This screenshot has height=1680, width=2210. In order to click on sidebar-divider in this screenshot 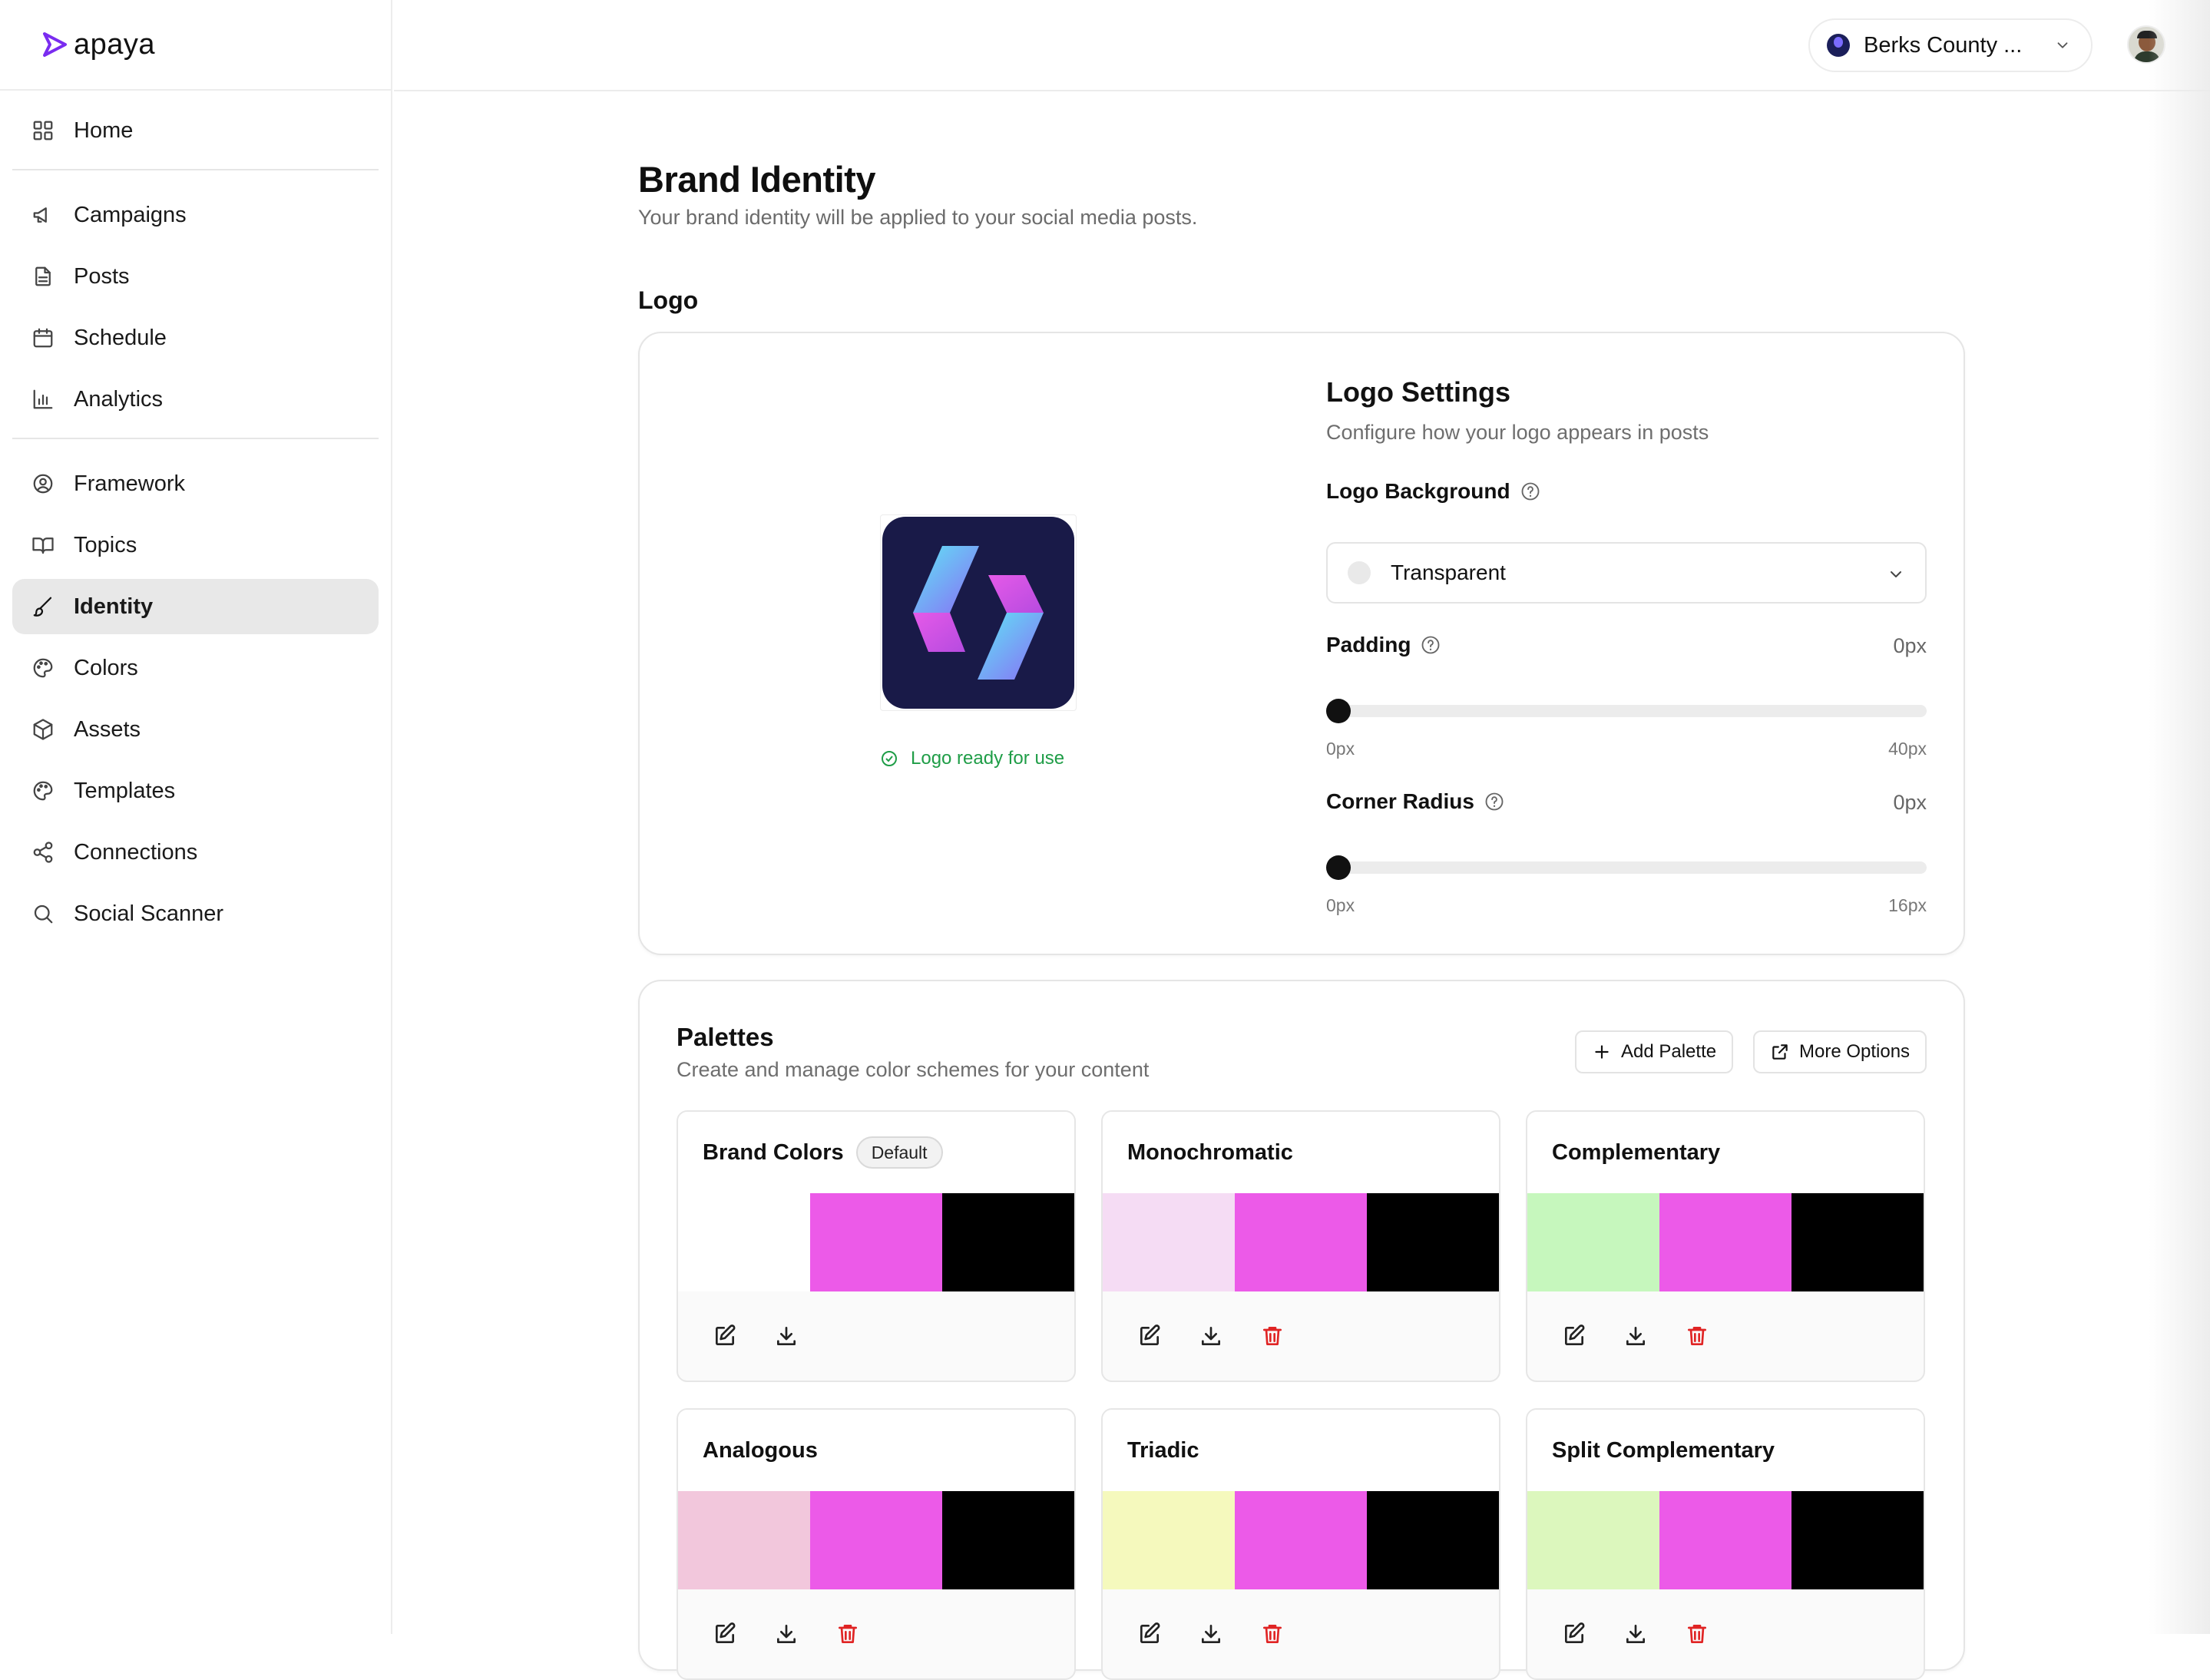, I will do `click(195, 169)`.